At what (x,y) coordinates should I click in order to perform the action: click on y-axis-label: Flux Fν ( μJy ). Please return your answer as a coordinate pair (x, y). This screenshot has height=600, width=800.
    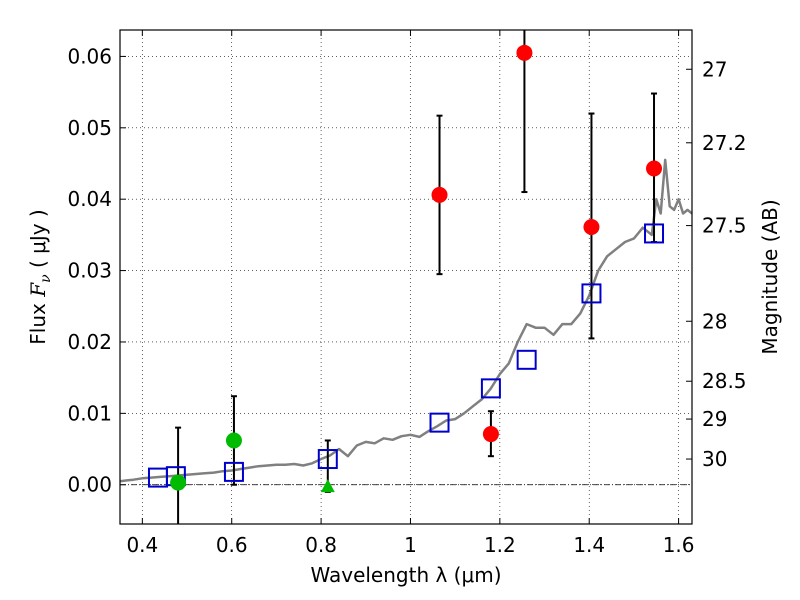
    Looking at the image, I should click on (40, 276).